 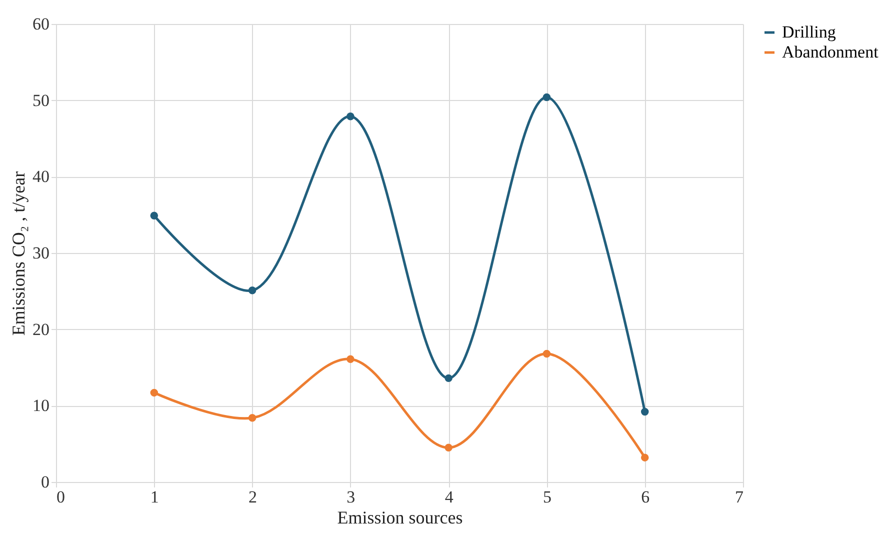 I want to click on x-tick-label: 3, so click(x=351, y=497).